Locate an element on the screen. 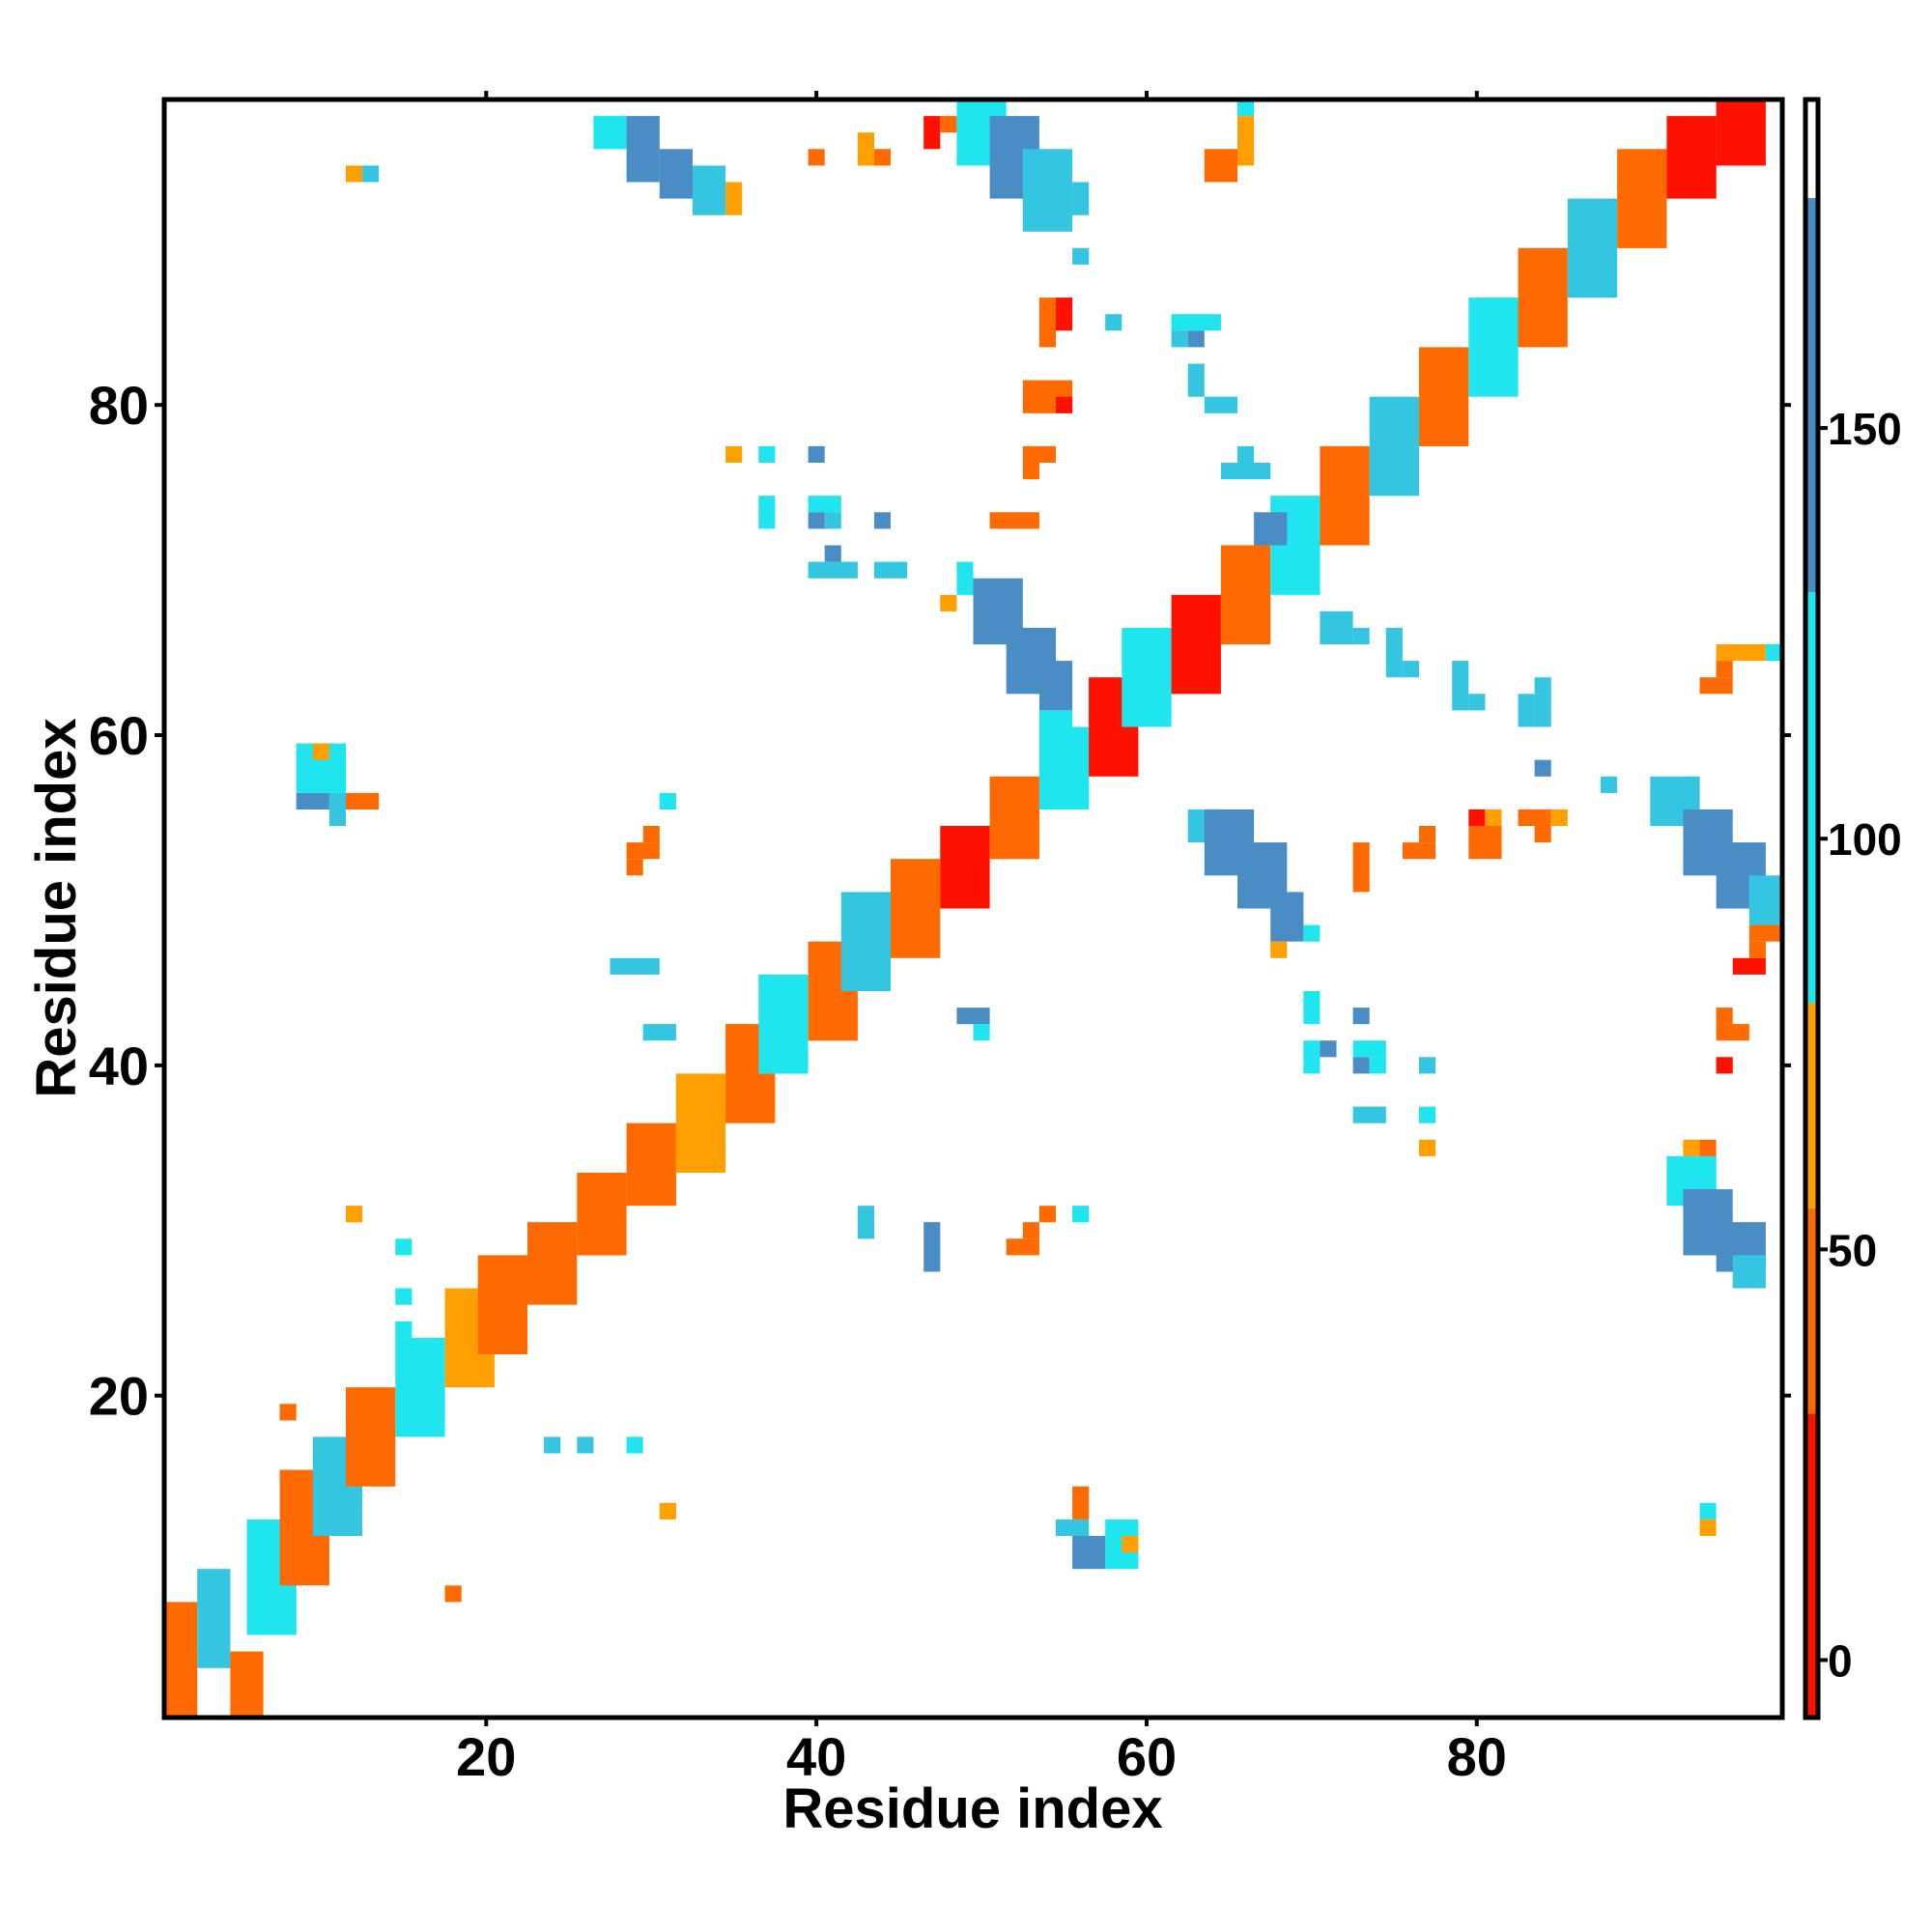 This screenshot has height=1932, width=1932. x-tick-label: 40 is located at coordinates (816, 1756).